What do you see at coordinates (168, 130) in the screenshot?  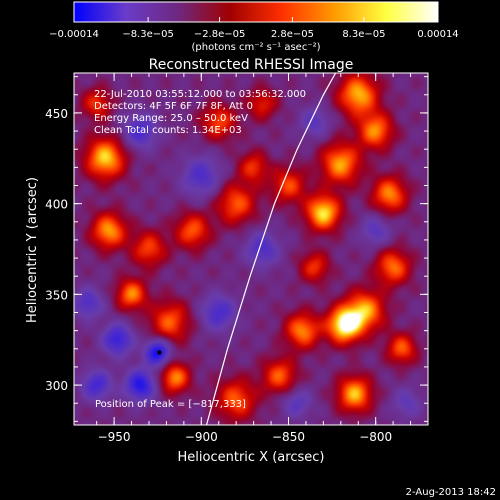 I see `info-line: Clean Total counts: 1.34E+03` at bounding box center [168, 130].